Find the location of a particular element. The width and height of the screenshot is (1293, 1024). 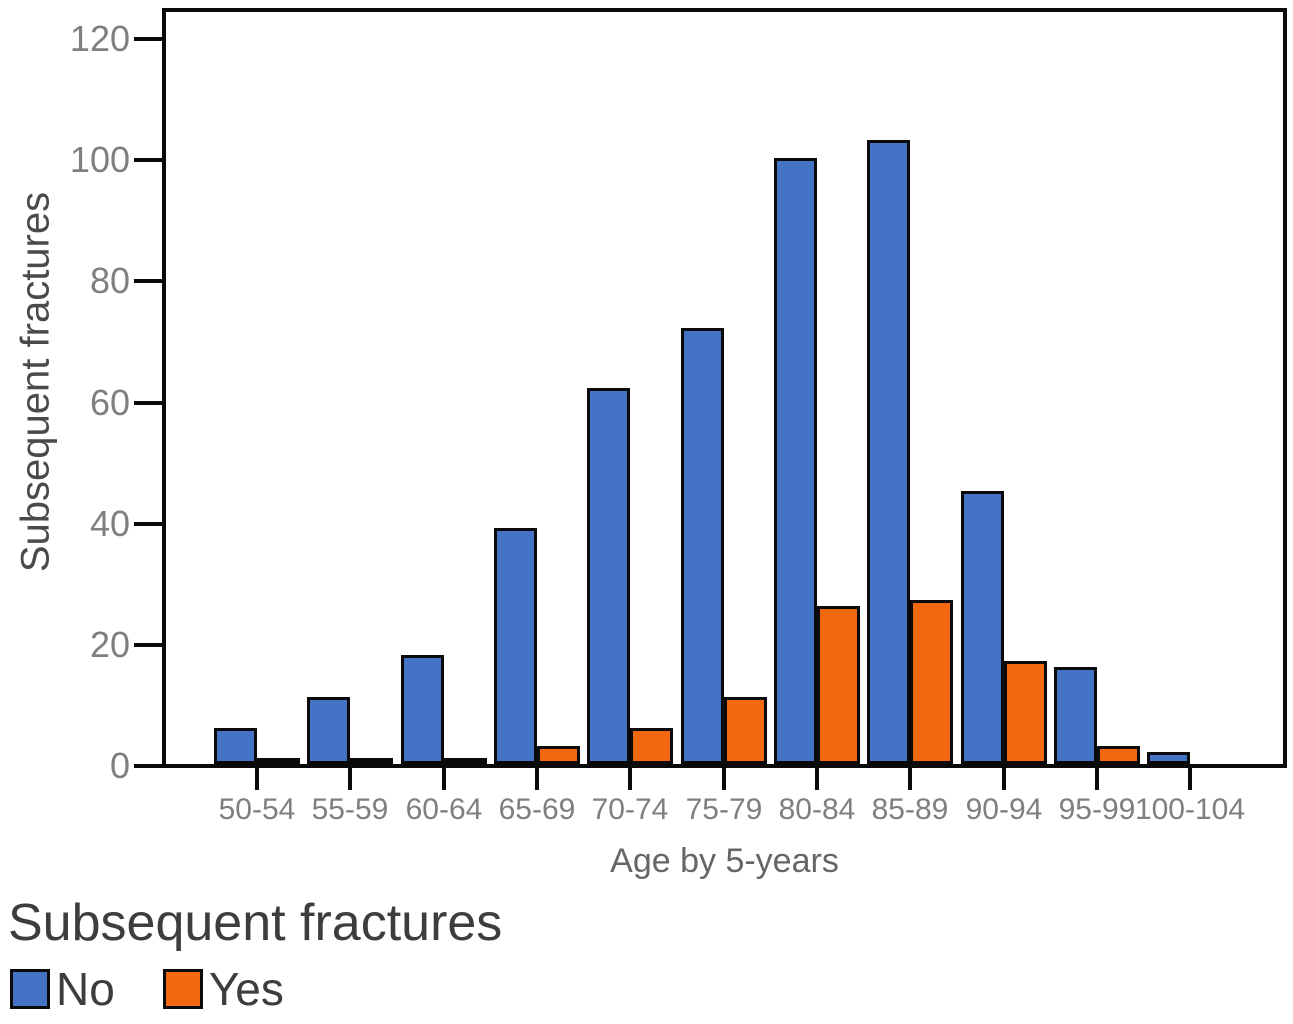

x-tick-label-75-79: 75-79 is located at coordinates (724, 809).